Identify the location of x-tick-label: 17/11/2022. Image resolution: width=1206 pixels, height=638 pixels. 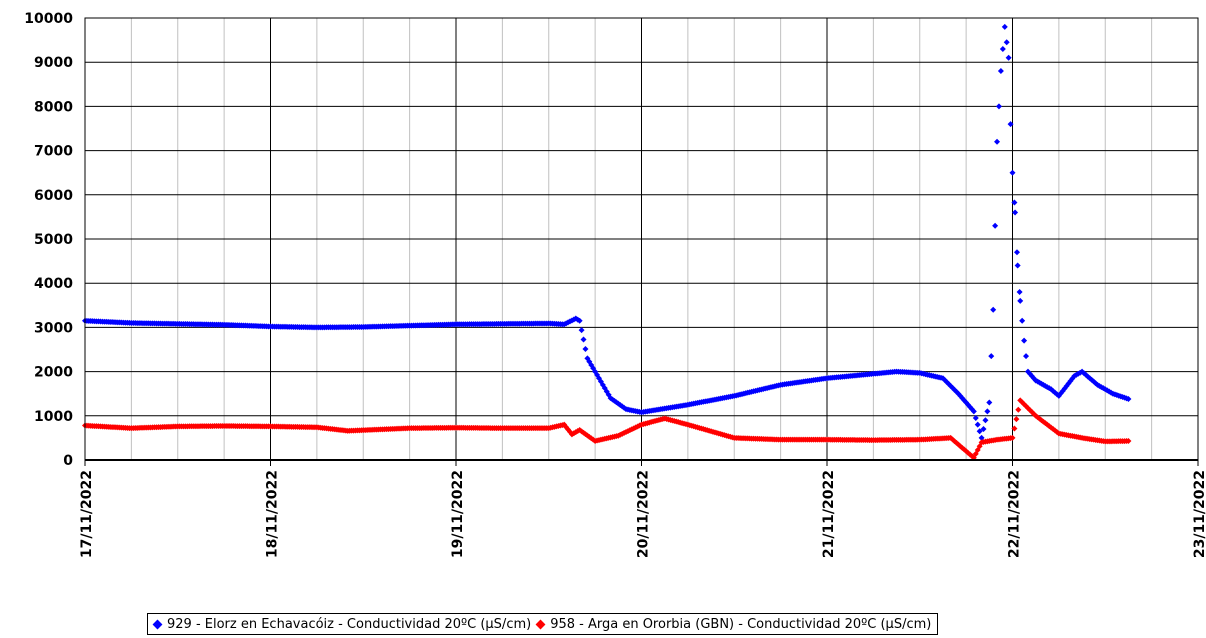
(87, 514).